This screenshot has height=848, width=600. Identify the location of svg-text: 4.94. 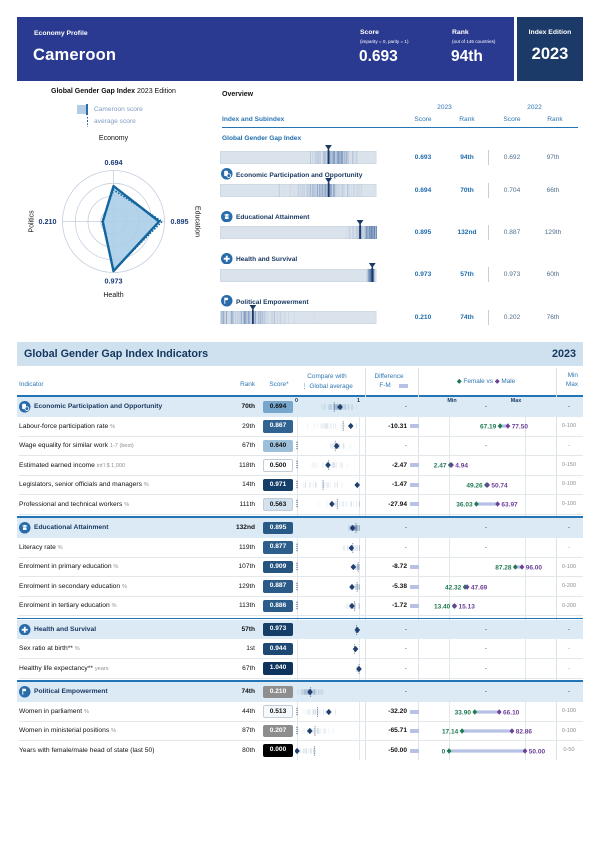
(461, 466).